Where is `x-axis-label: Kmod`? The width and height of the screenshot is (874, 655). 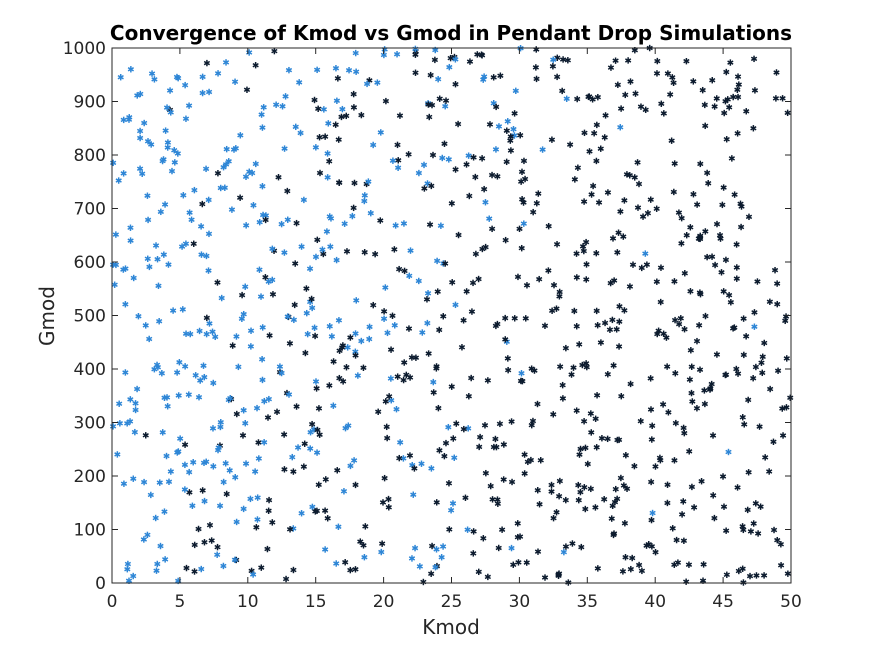
x-axis-label: Kmod is located at coordinates (451, 627).